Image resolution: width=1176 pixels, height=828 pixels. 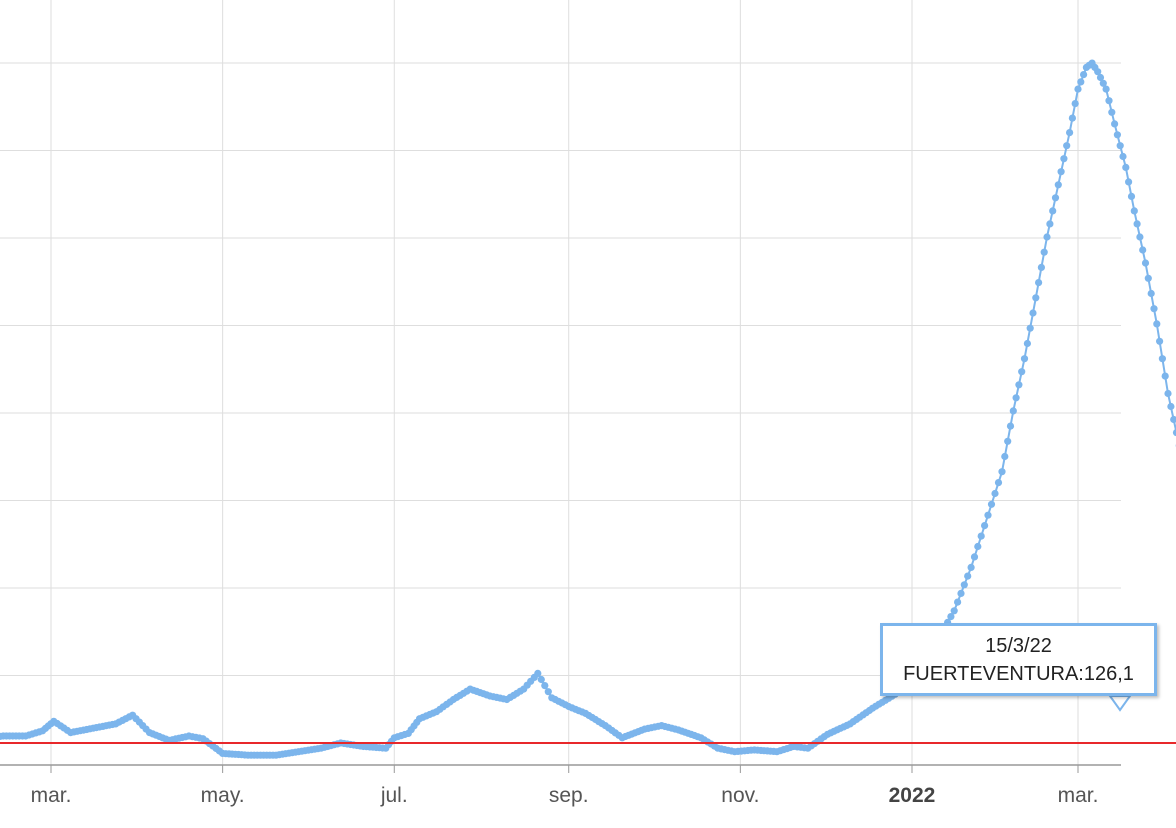 What do you see at coordinates (1120, 703) in the screenshot?
I see `tooltip-pointer` at bounding box center [1120, 703].